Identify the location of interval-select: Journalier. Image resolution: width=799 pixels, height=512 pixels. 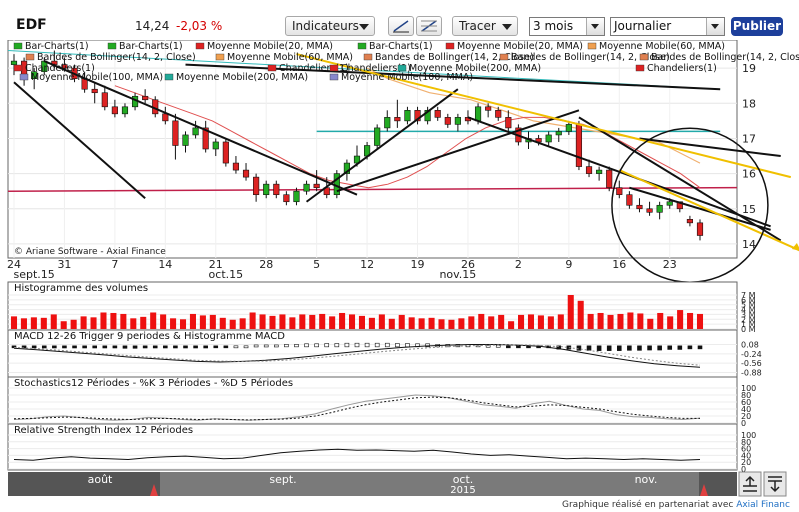
(667, 26).